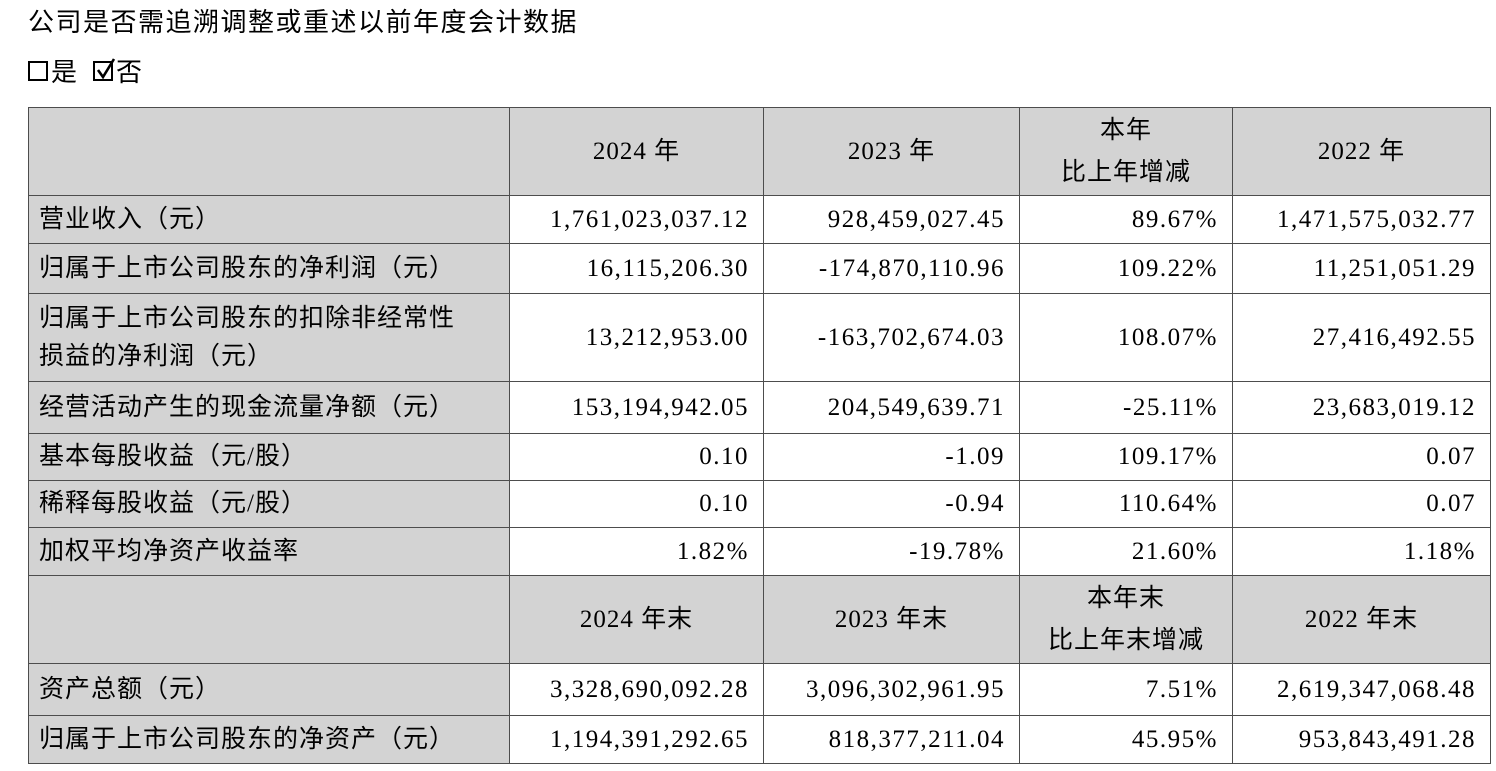  I want to click on cell-2022: 11,251,051.29, so click(1361, 268).